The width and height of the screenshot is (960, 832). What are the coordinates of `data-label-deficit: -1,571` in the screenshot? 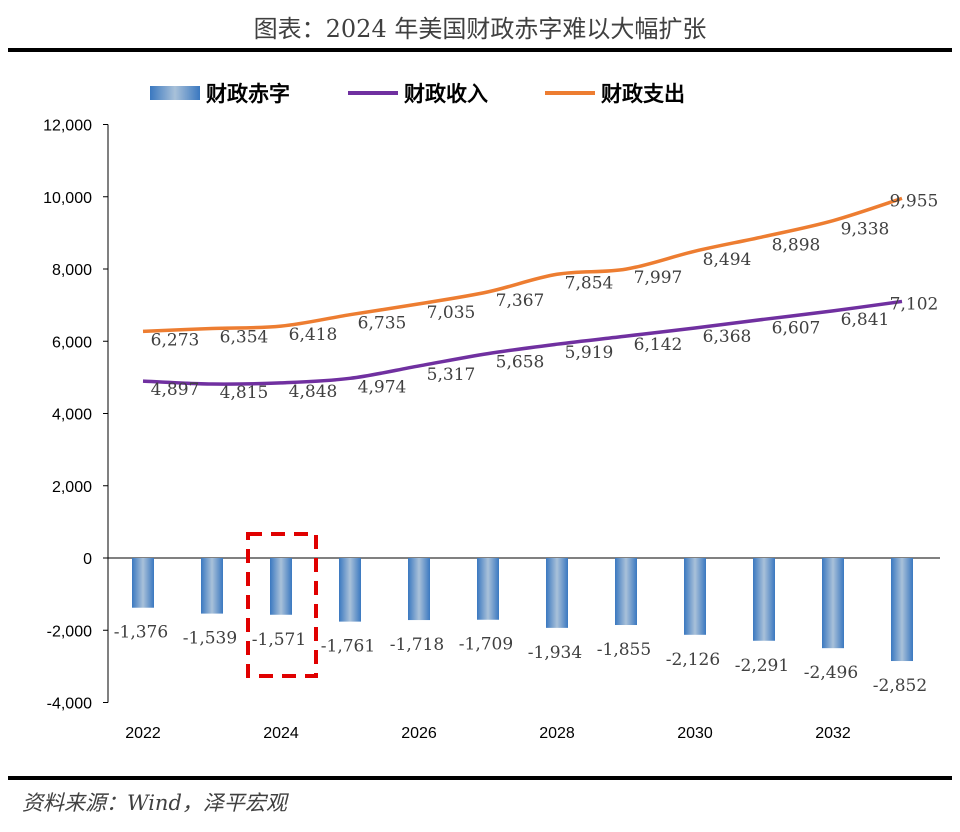 It's located at (279, 640).